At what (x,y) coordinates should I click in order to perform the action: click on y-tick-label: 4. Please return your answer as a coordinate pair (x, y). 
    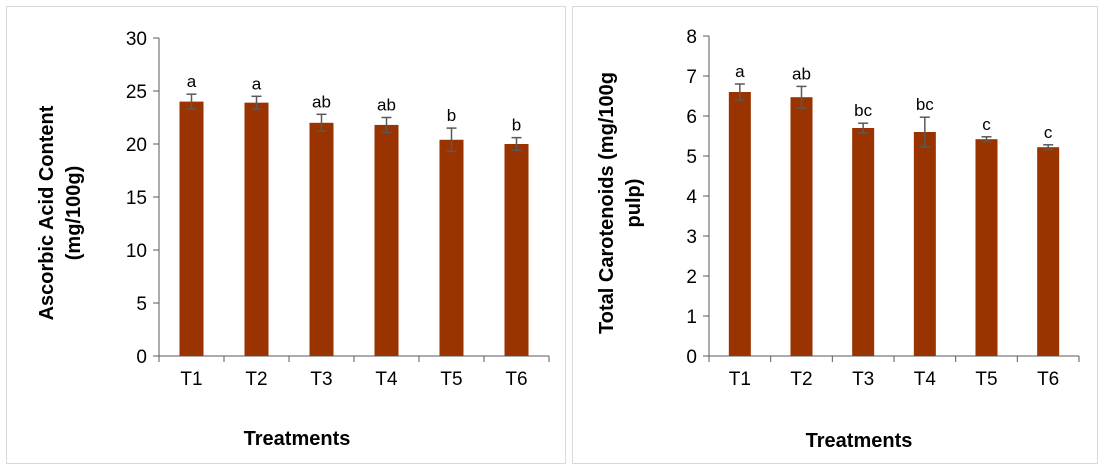
    Looking at the image, I should click on (691, 197).